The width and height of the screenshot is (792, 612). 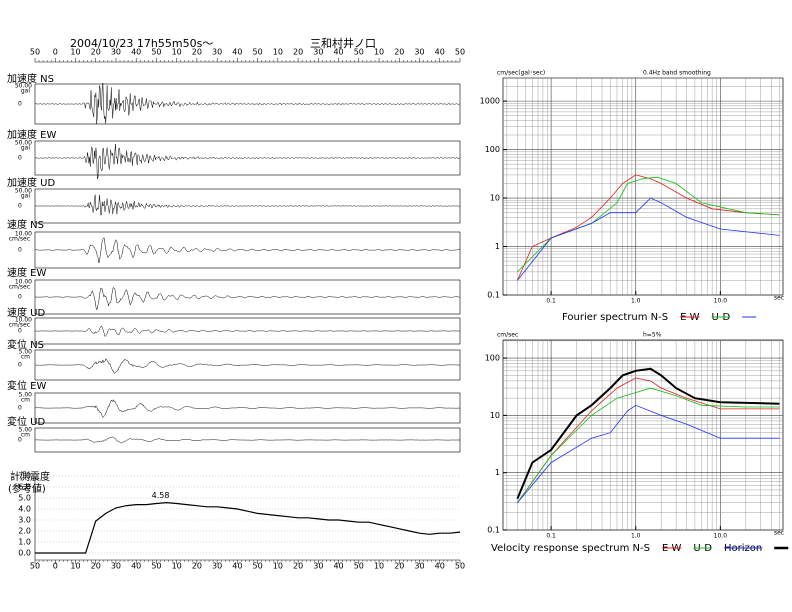 I want to click on station-name: 三和村井ノ口, so click(x=343, y=43).